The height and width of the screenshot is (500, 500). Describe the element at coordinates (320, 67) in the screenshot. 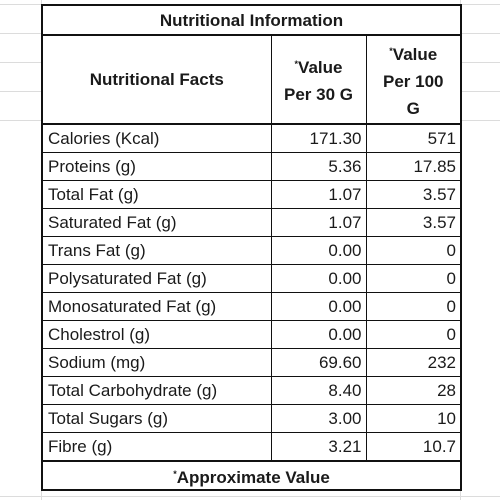

I see `header-per30-line1: Value` at that location.